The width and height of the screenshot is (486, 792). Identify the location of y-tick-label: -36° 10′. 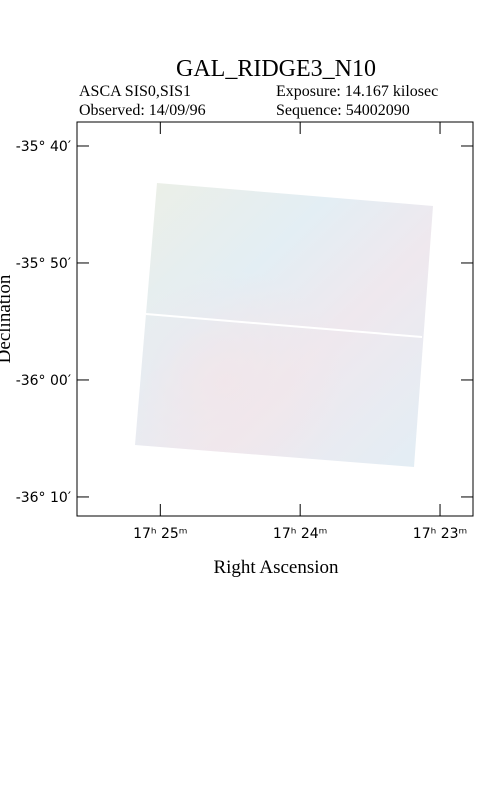
(43, 498).